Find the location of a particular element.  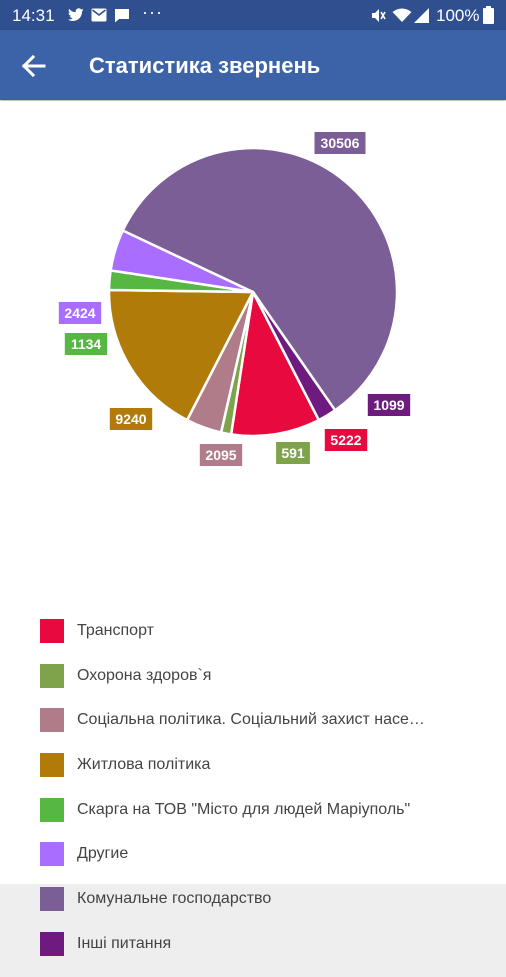

legend-label: Комунальне господарство is located at coordinates (174, 899).